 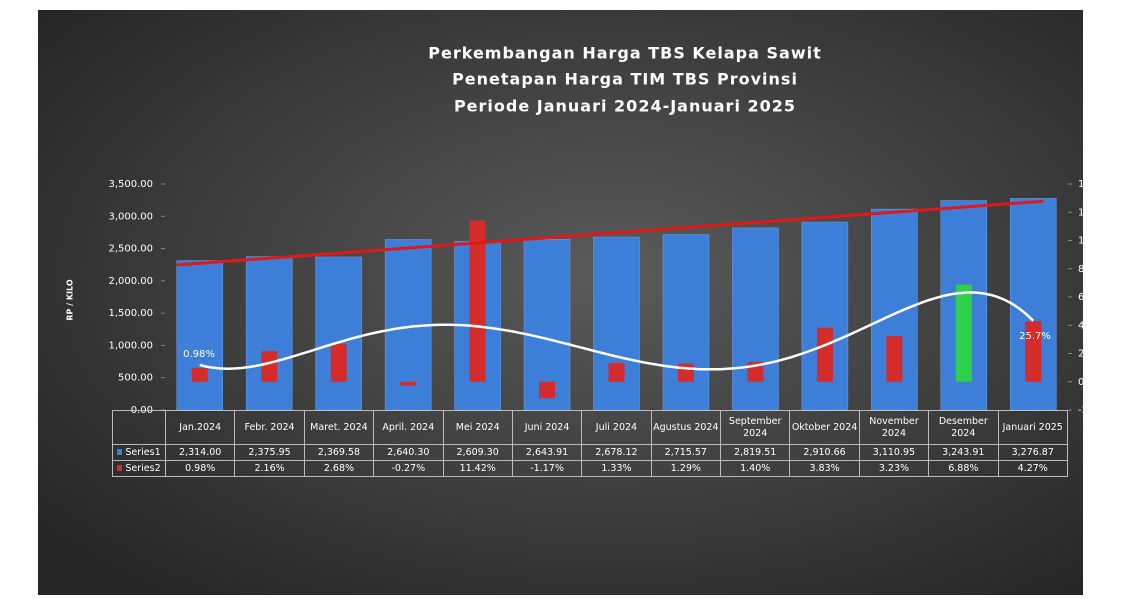 I want to click on value-cell: 2.16%, so click(x=269, y=468).